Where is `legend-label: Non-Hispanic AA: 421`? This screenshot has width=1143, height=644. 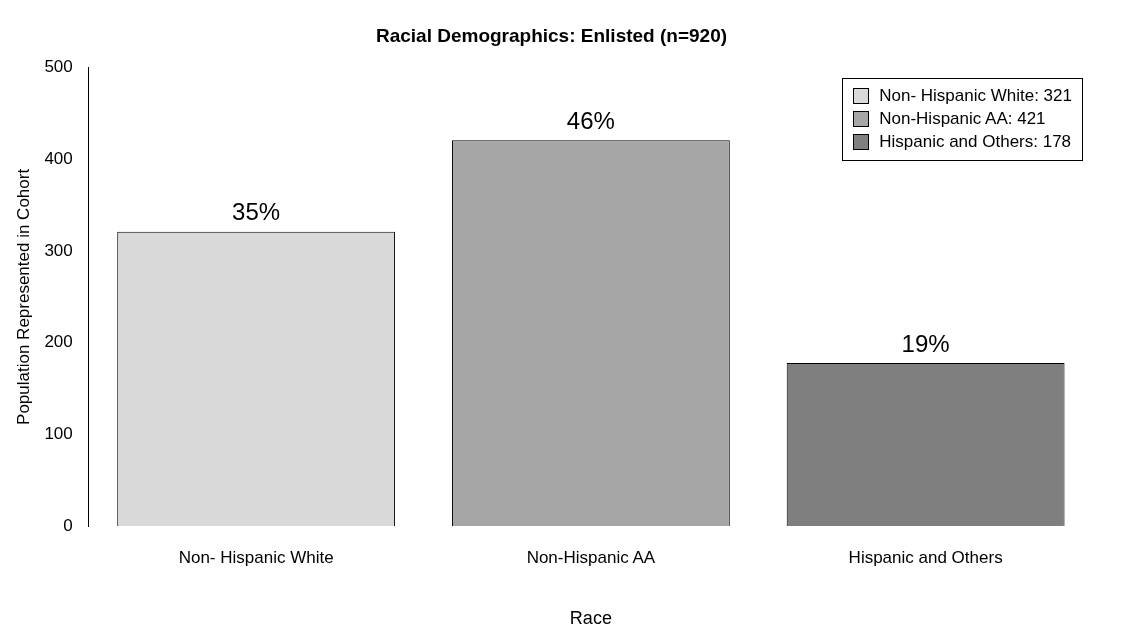 legend-label: Non-Hispanic AA: 421 is located at coordinates (962, 119).